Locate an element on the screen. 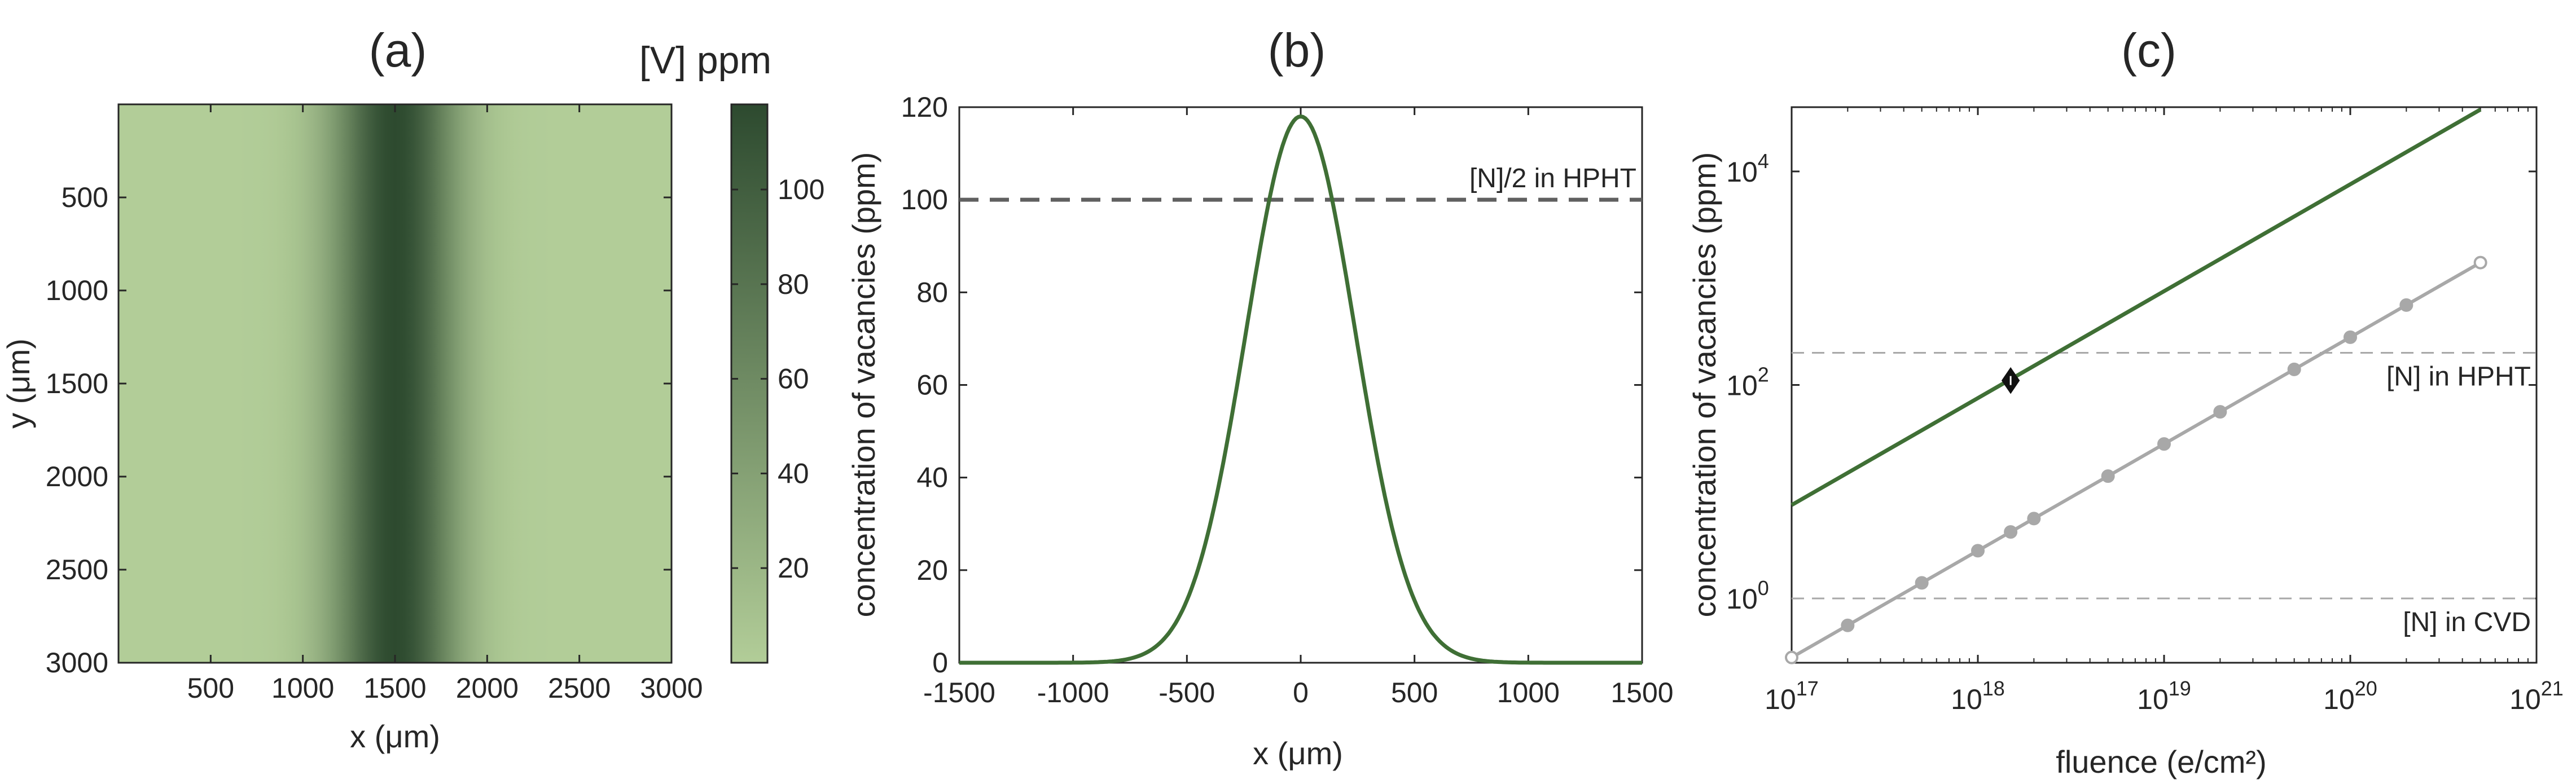 This screenshot has width=2576, height=784. colorbar-title: [V] ppm is located at coordinates (705, 61).